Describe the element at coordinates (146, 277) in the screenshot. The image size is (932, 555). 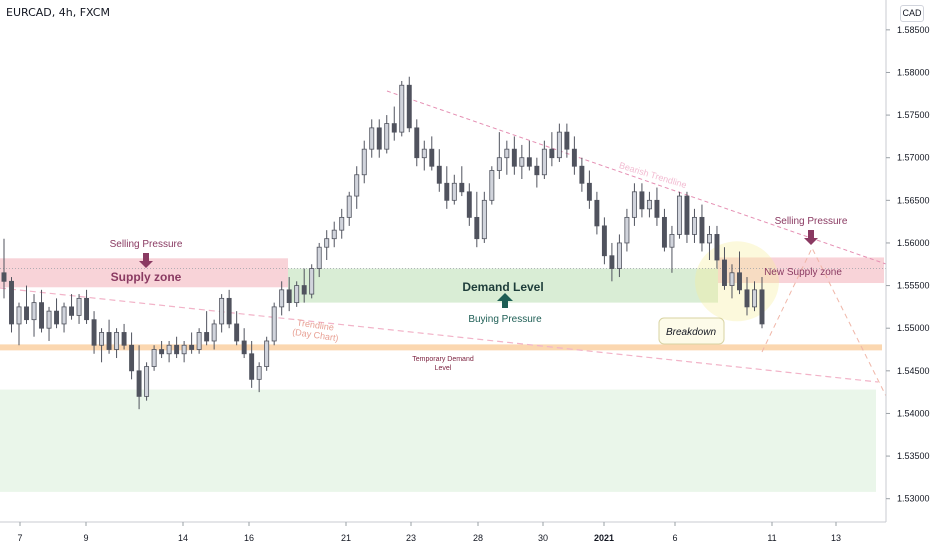
I see `supply-zone-label: Supply zone` at that location.